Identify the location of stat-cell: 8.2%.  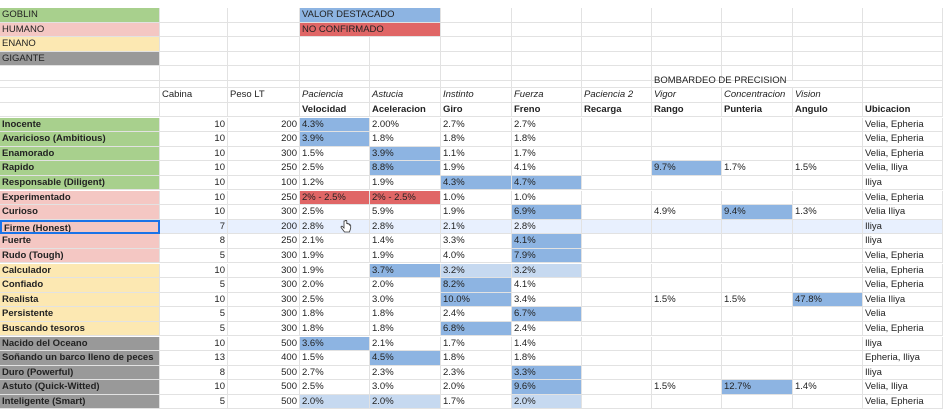
(476, 285).